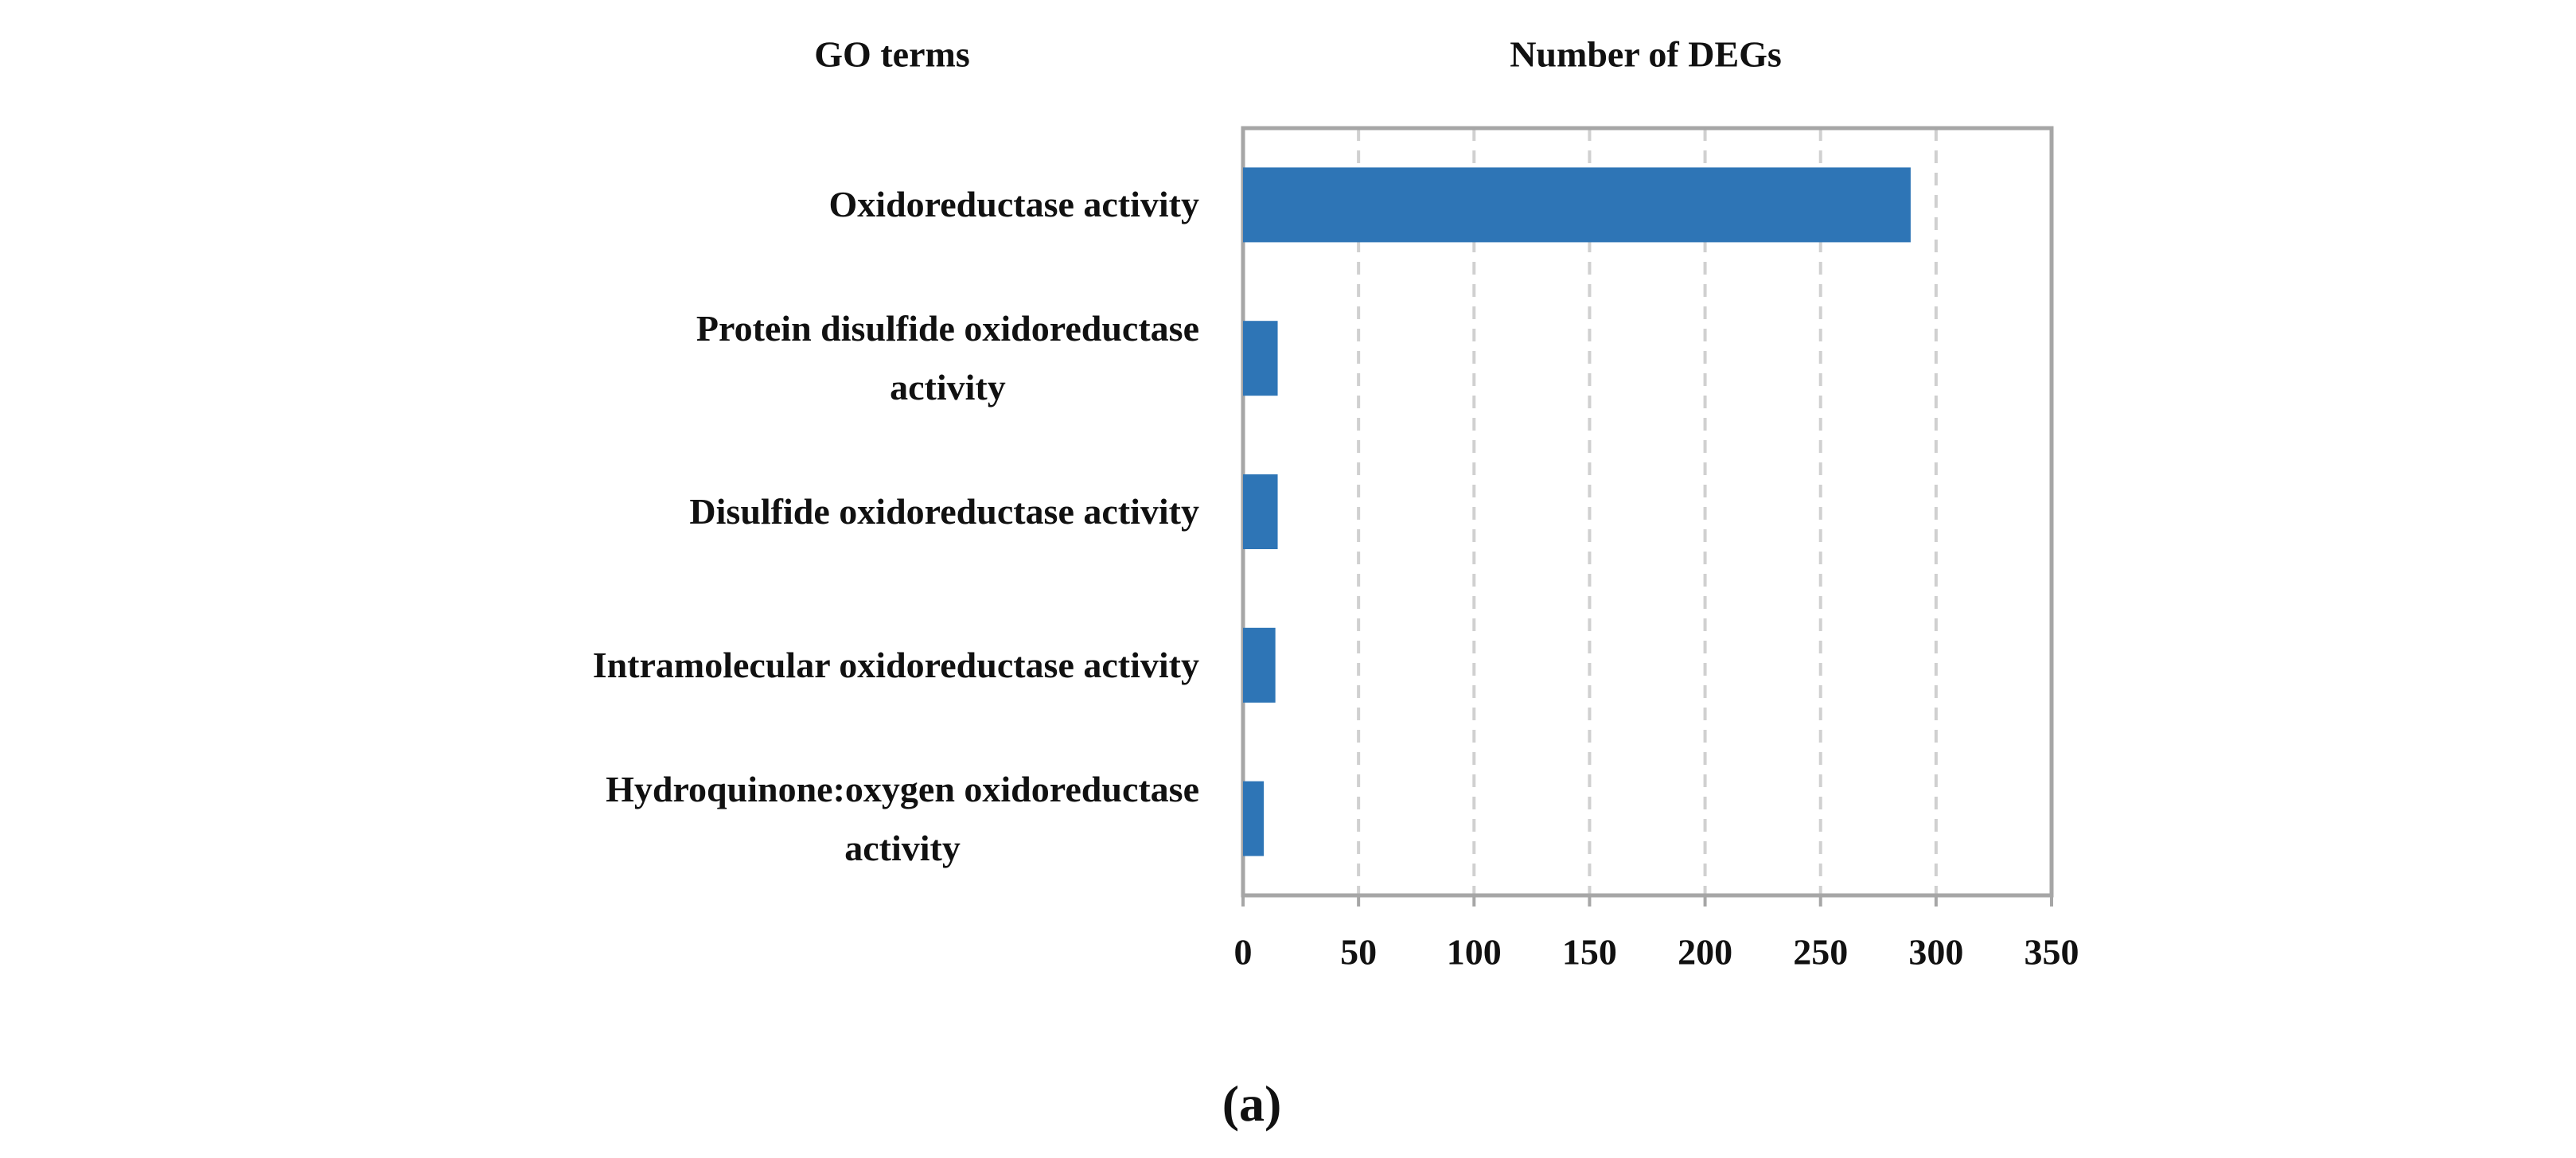 The height and width of the screenshot is (1158, 2576). Describe the element at coordinates (1705, 952) in the screenshot. I see `x-tick-label: 200` at that location.